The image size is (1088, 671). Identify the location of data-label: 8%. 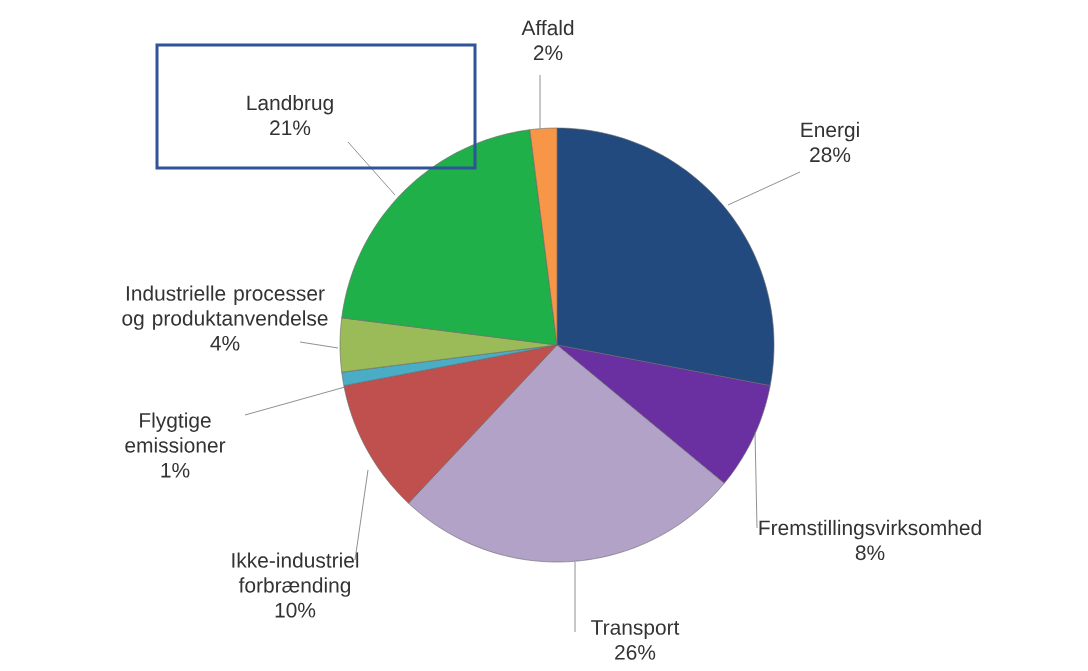
(870, 553).